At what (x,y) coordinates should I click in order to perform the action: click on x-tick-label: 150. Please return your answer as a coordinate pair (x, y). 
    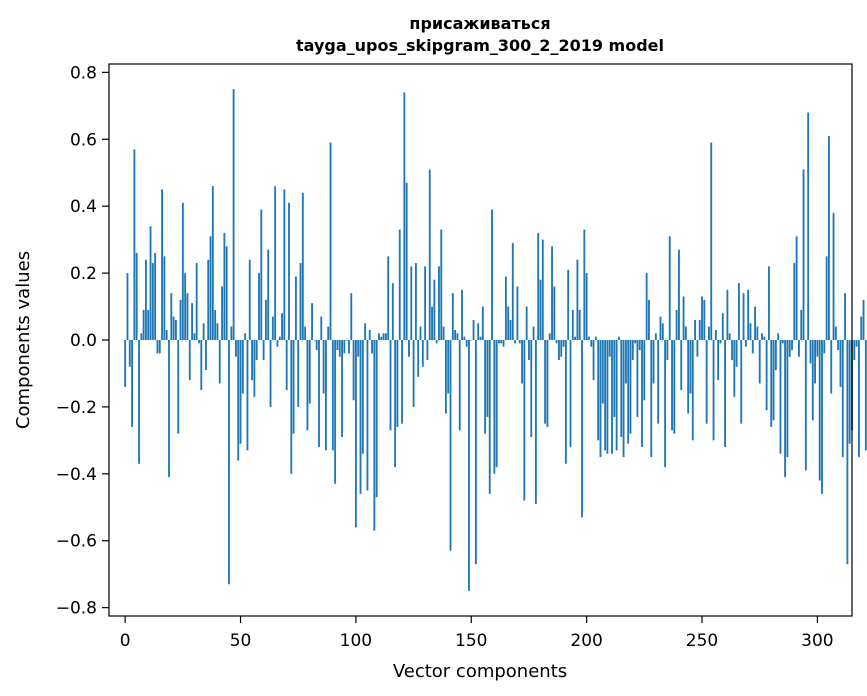
    Looking at the image, I should click on (471, 641).